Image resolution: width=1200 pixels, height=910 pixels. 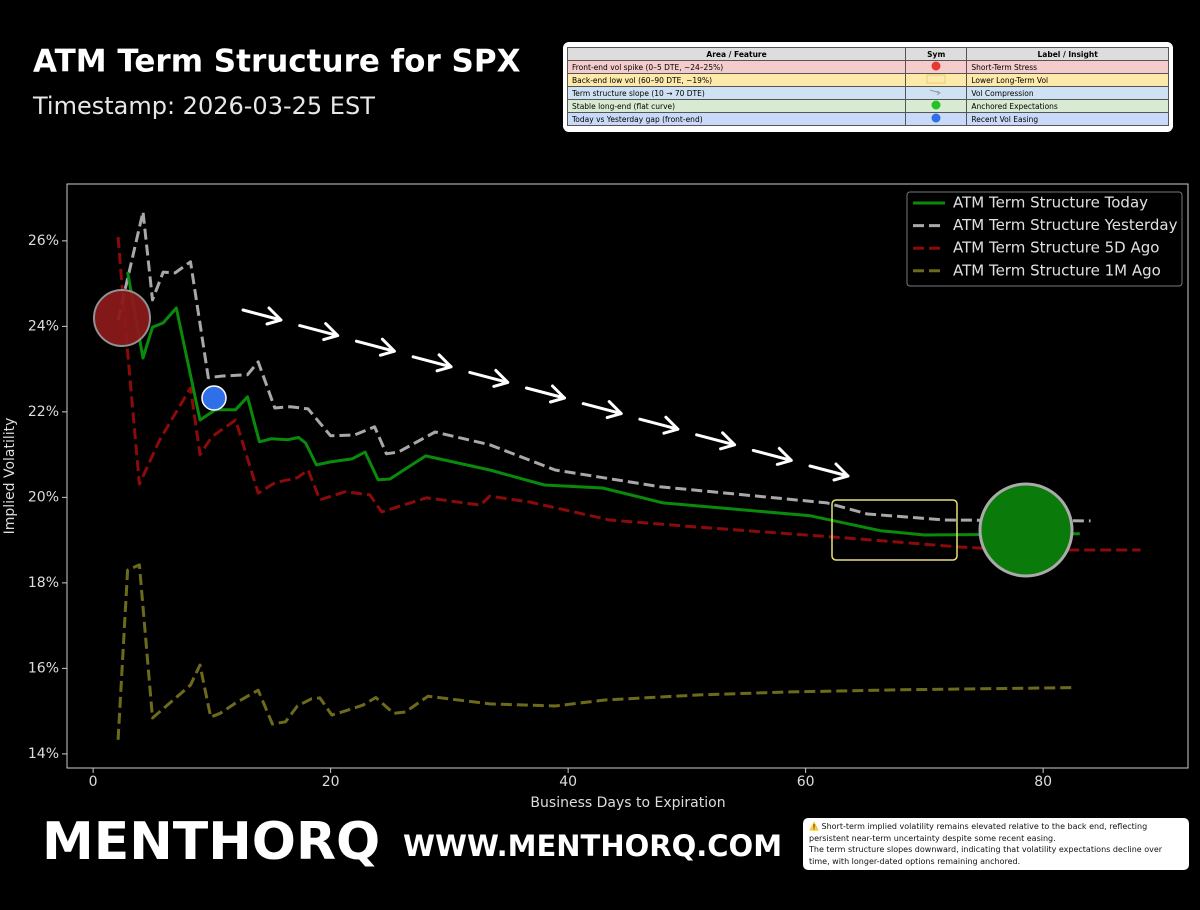 What do you see at coordinates (736, 119) in the screenshot?
I see `table-cell: Today vs Yesterday gap (front-end)` at bounding box center [736, 119].